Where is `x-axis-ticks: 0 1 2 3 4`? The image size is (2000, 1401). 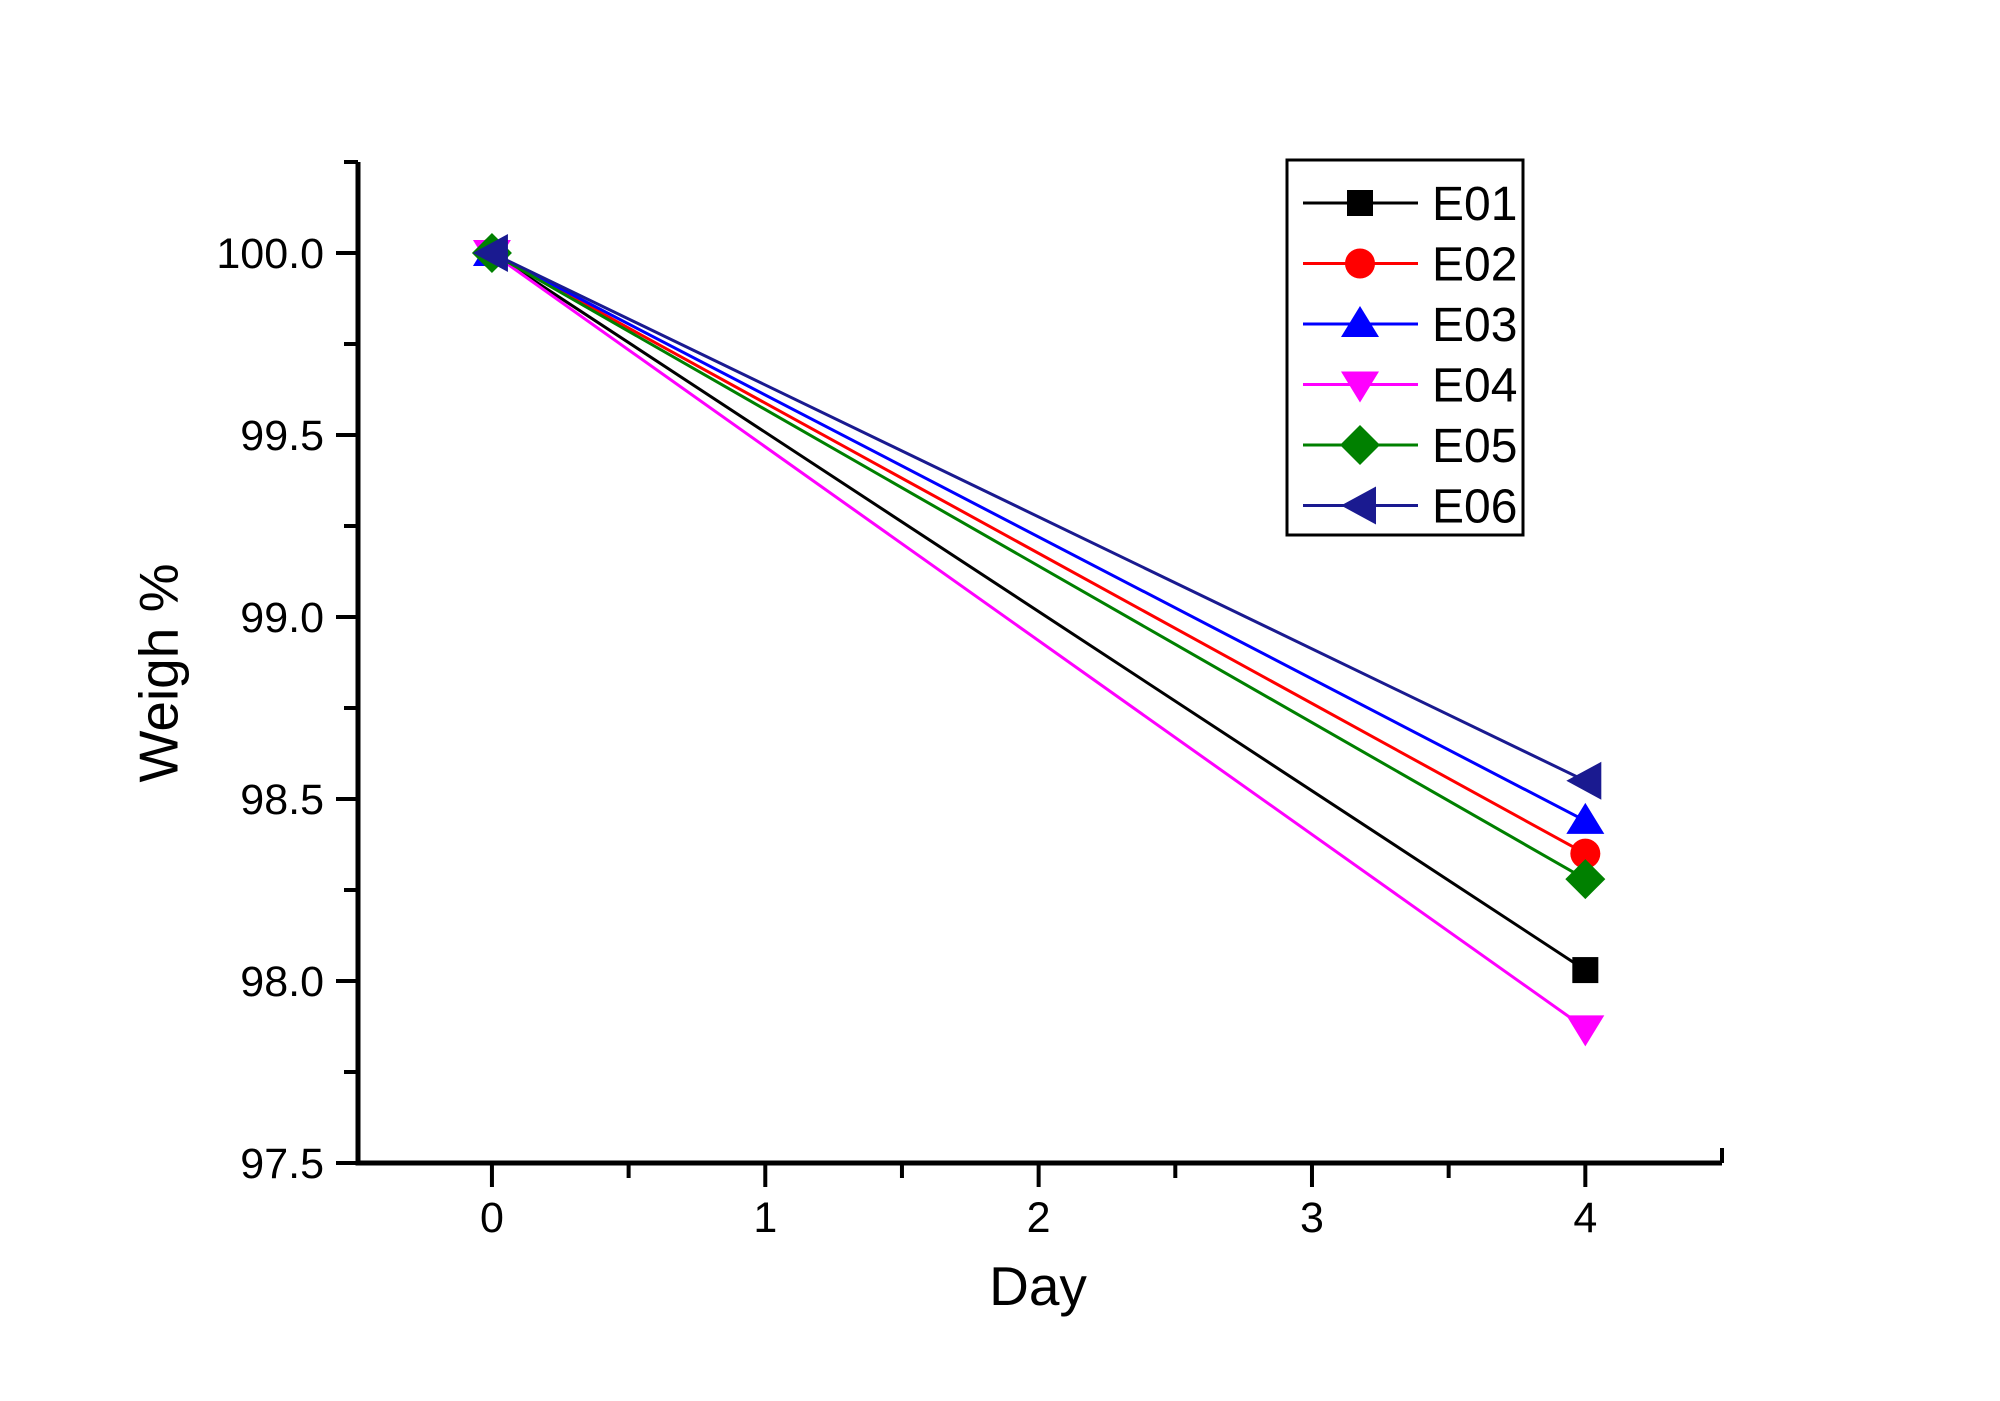
x-axis-ticks: 0 1 2 3 4 is located at coordinates (1102, 1195).